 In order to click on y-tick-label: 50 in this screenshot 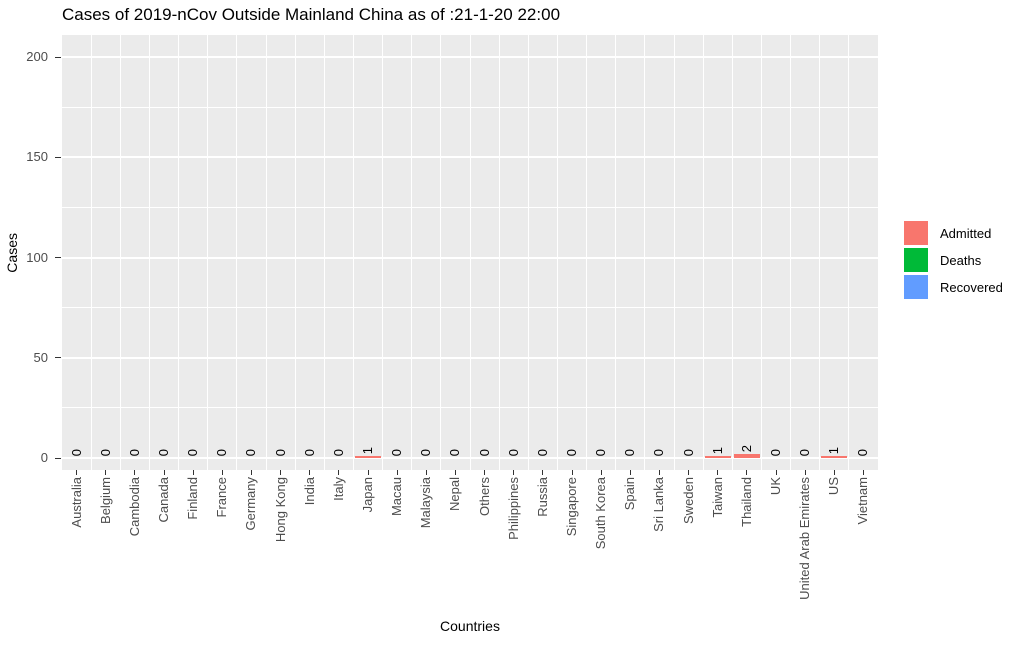, I will do `click(40, 357)`.